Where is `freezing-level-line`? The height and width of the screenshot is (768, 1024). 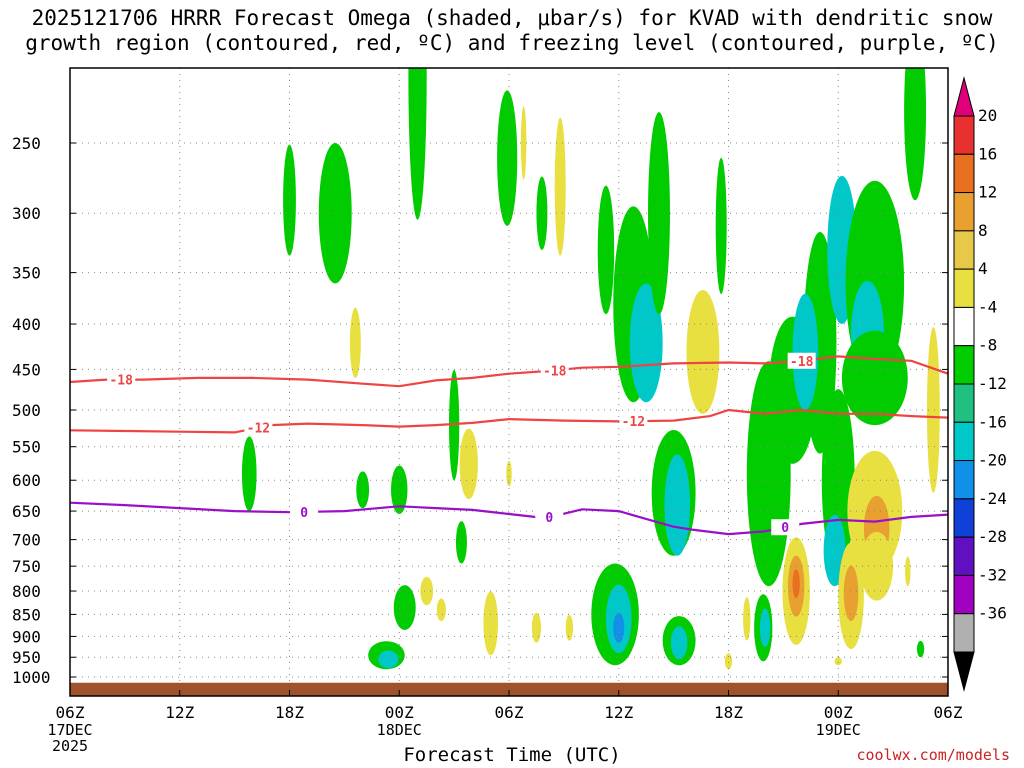
freezing-level-line is located at coordinates (509, 518).